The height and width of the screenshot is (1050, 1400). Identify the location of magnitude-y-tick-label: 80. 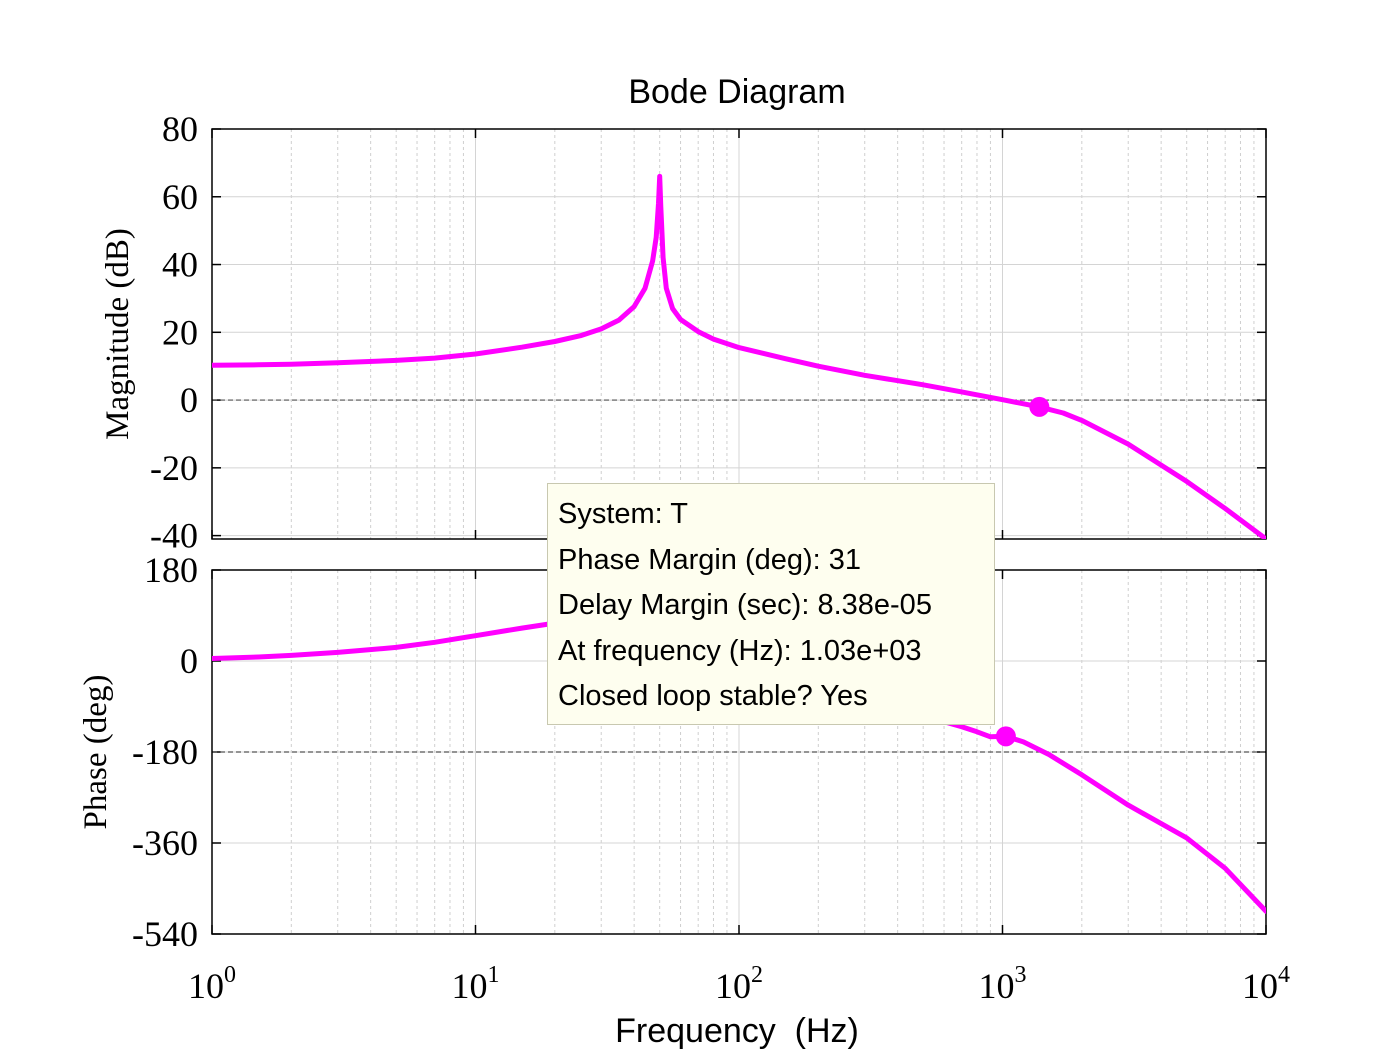
(180, 129).